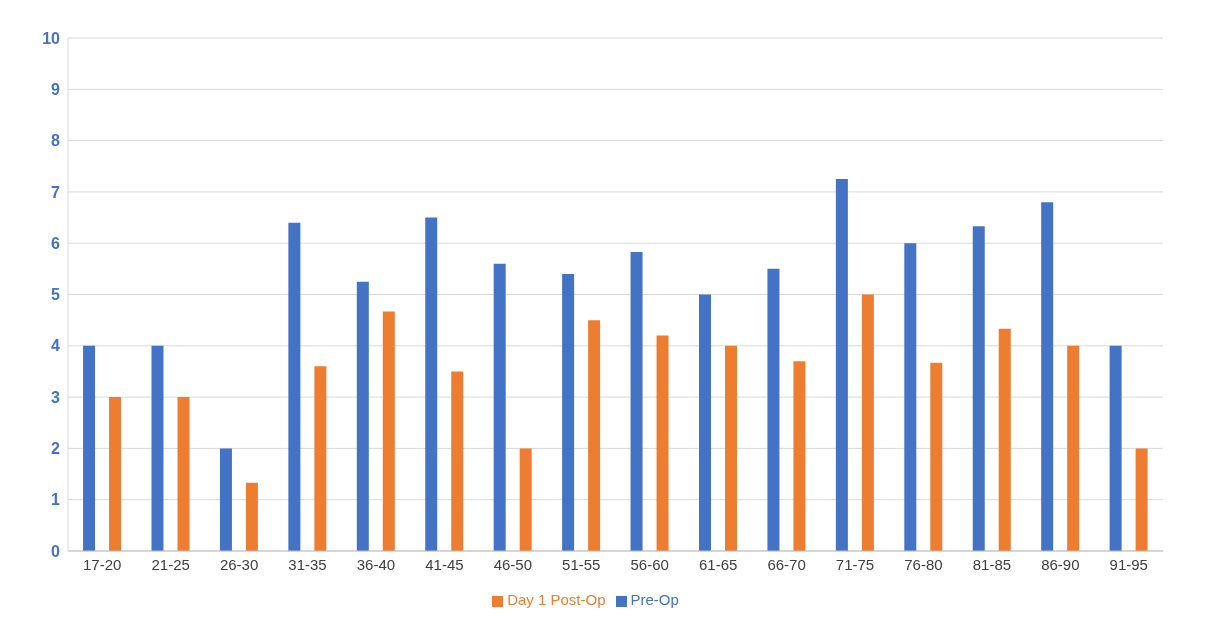  What do you see at coordinates (102, 564) in the screenshot?
I see `x-tick-label: 17-20` at bounding box center [102, 564].